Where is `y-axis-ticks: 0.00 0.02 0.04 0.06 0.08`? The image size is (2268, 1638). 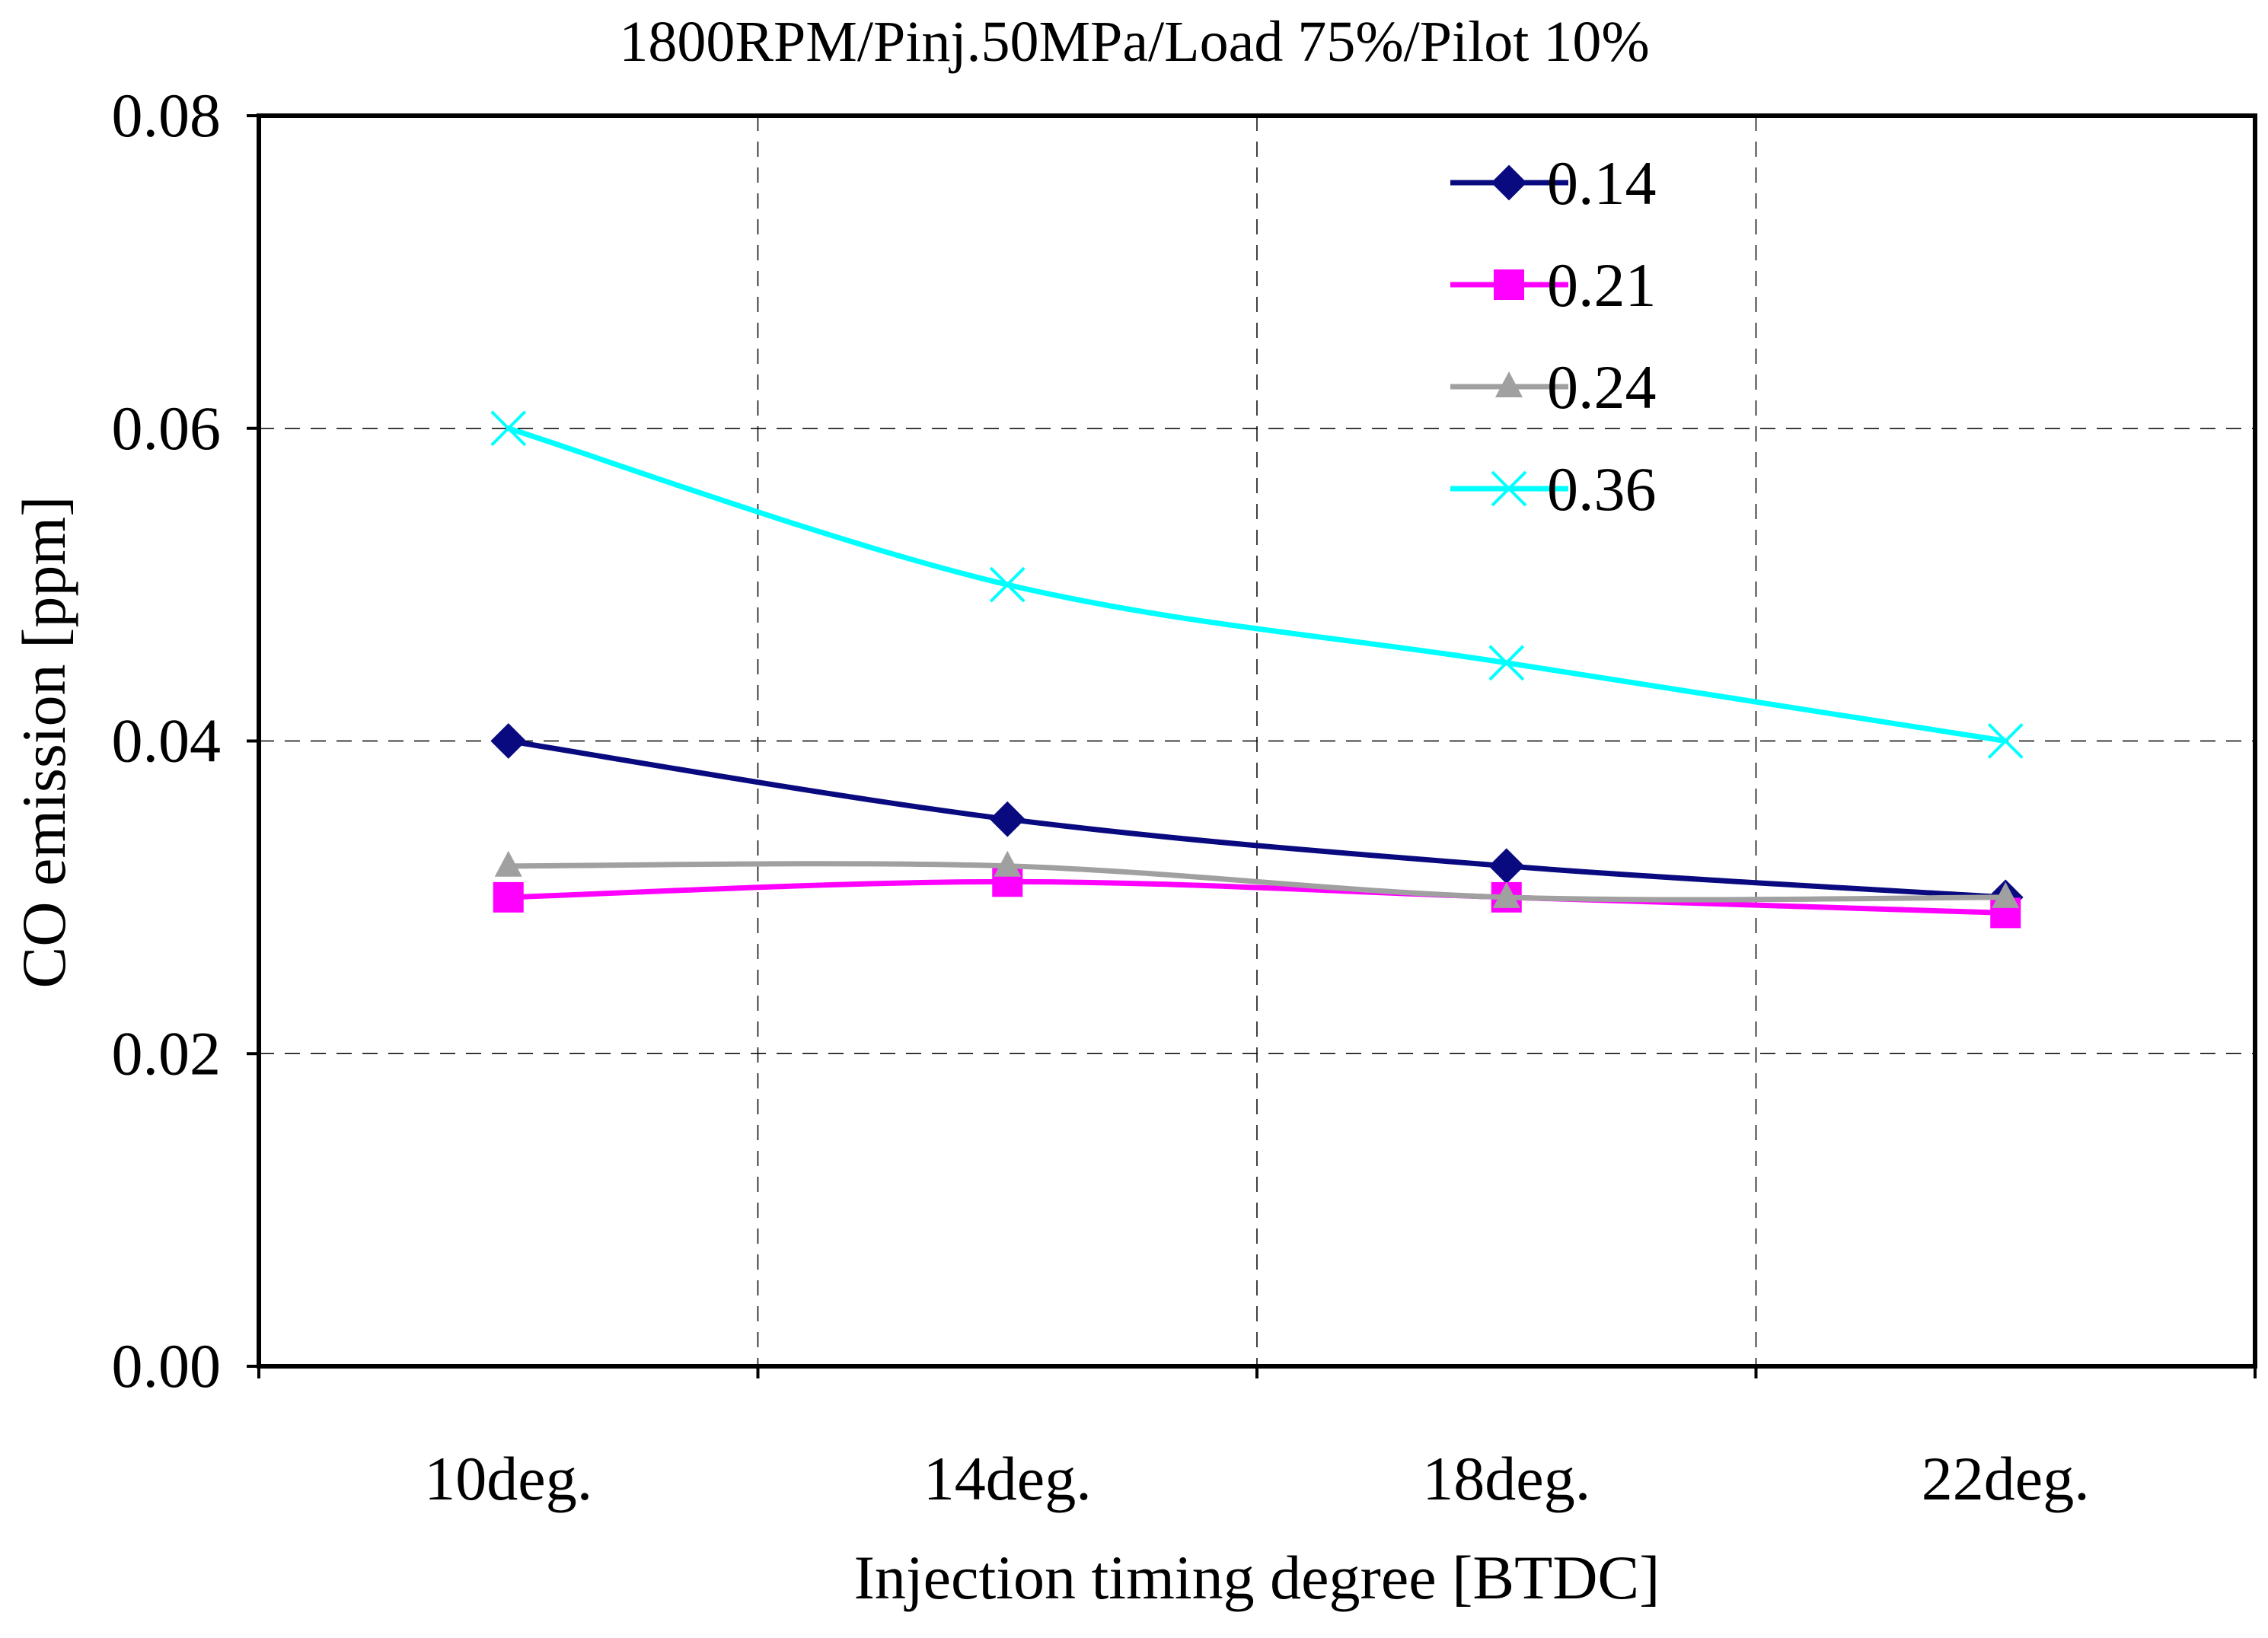
y-axis-ticks: 0.00 0.02 0.04 0.06 0.08 is located at coordinates (185, 741).